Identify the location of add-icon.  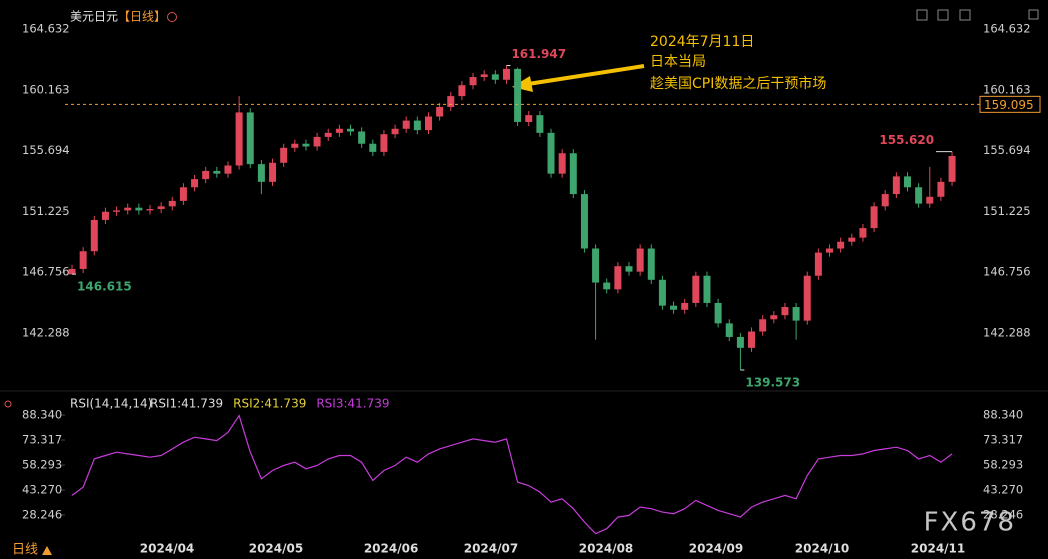
(172, 17).